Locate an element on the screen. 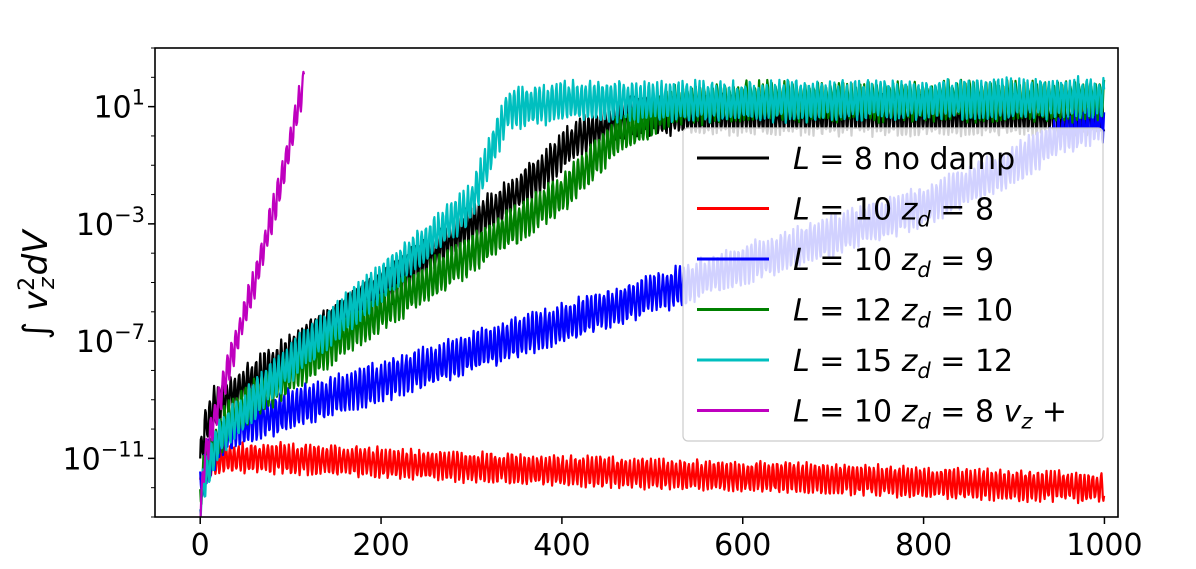  y-tick-label: 10⁻³ is located at coordinates (110, 223).